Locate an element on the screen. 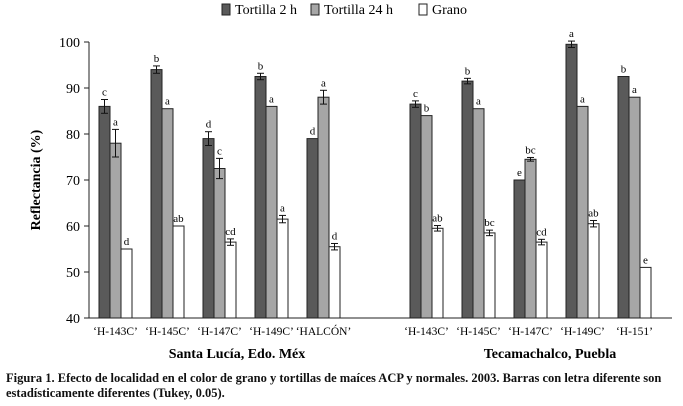  x-tick-label: ‘HALCÓN’ is located at coordinates (324, 331).